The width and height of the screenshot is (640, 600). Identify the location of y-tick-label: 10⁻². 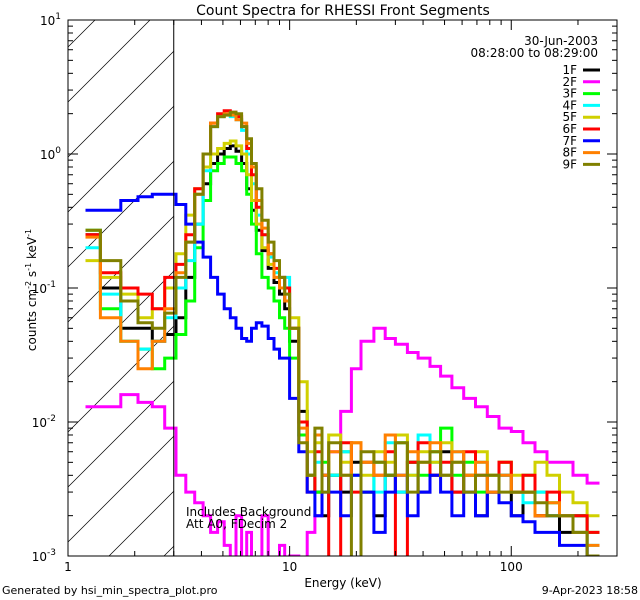
(44, 422).